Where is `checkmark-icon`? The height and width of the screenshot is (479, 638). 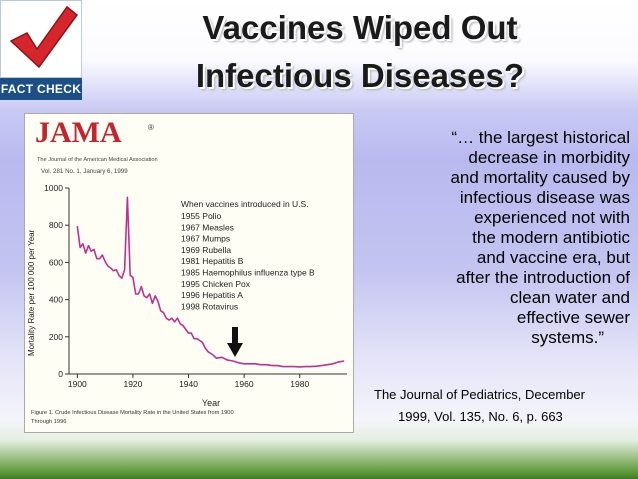 checkmark-icon is located at coordinates (44, 37).